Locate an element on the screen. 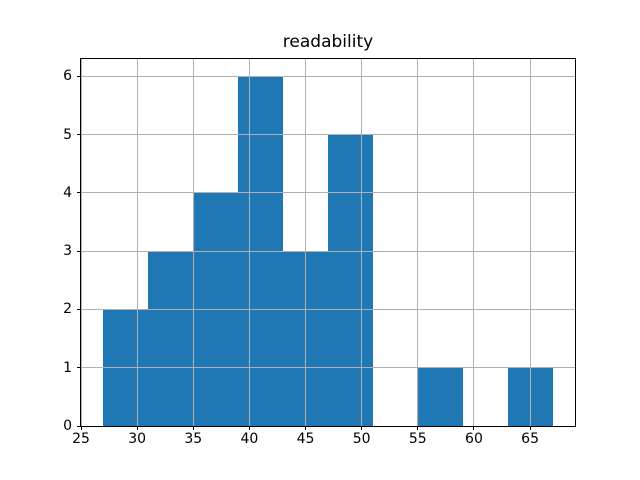 This screenshot has height=480, width=640. y-tick-label: 1 is located at coordinates (67, 367).